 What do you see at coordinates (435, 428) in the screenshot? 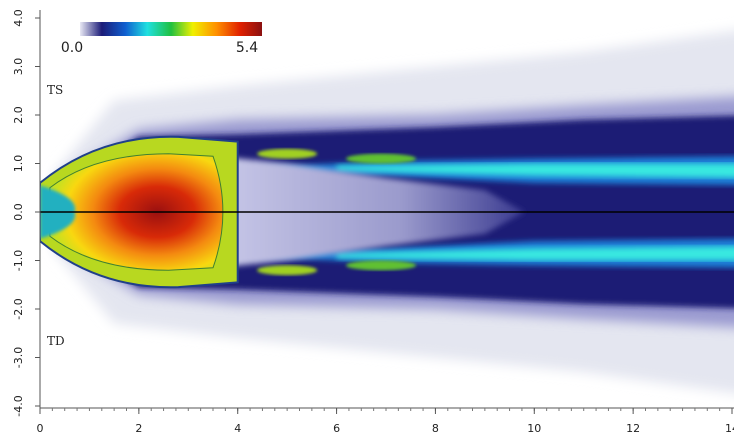
I see `x-tick-label: 8` at bounding box center [435, 428].